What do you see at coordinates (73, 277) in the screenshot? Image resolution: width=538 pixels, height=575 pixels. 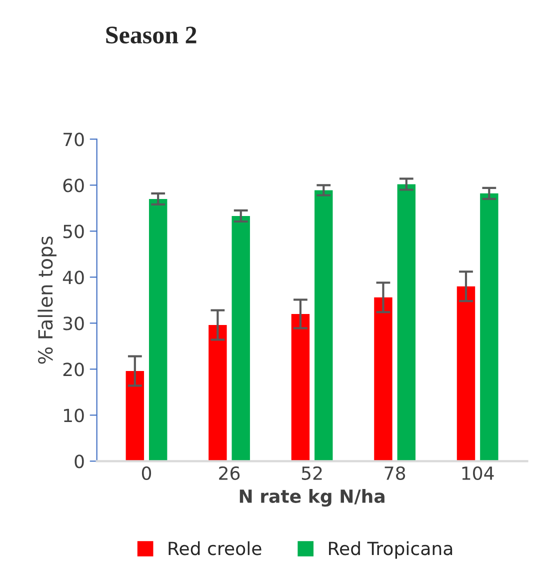 I see `y-tick-label: 40` at bounding box center [73, 277].